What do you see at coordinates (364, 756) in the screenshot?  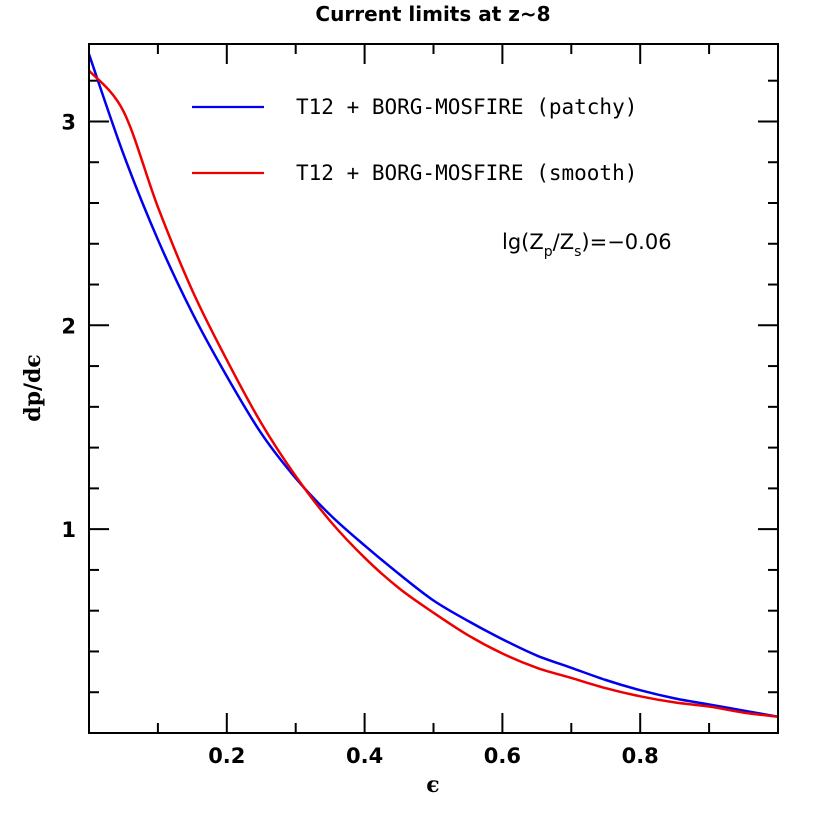 I see `x-tick-label: 0.4` at bounding box center [364, 756].